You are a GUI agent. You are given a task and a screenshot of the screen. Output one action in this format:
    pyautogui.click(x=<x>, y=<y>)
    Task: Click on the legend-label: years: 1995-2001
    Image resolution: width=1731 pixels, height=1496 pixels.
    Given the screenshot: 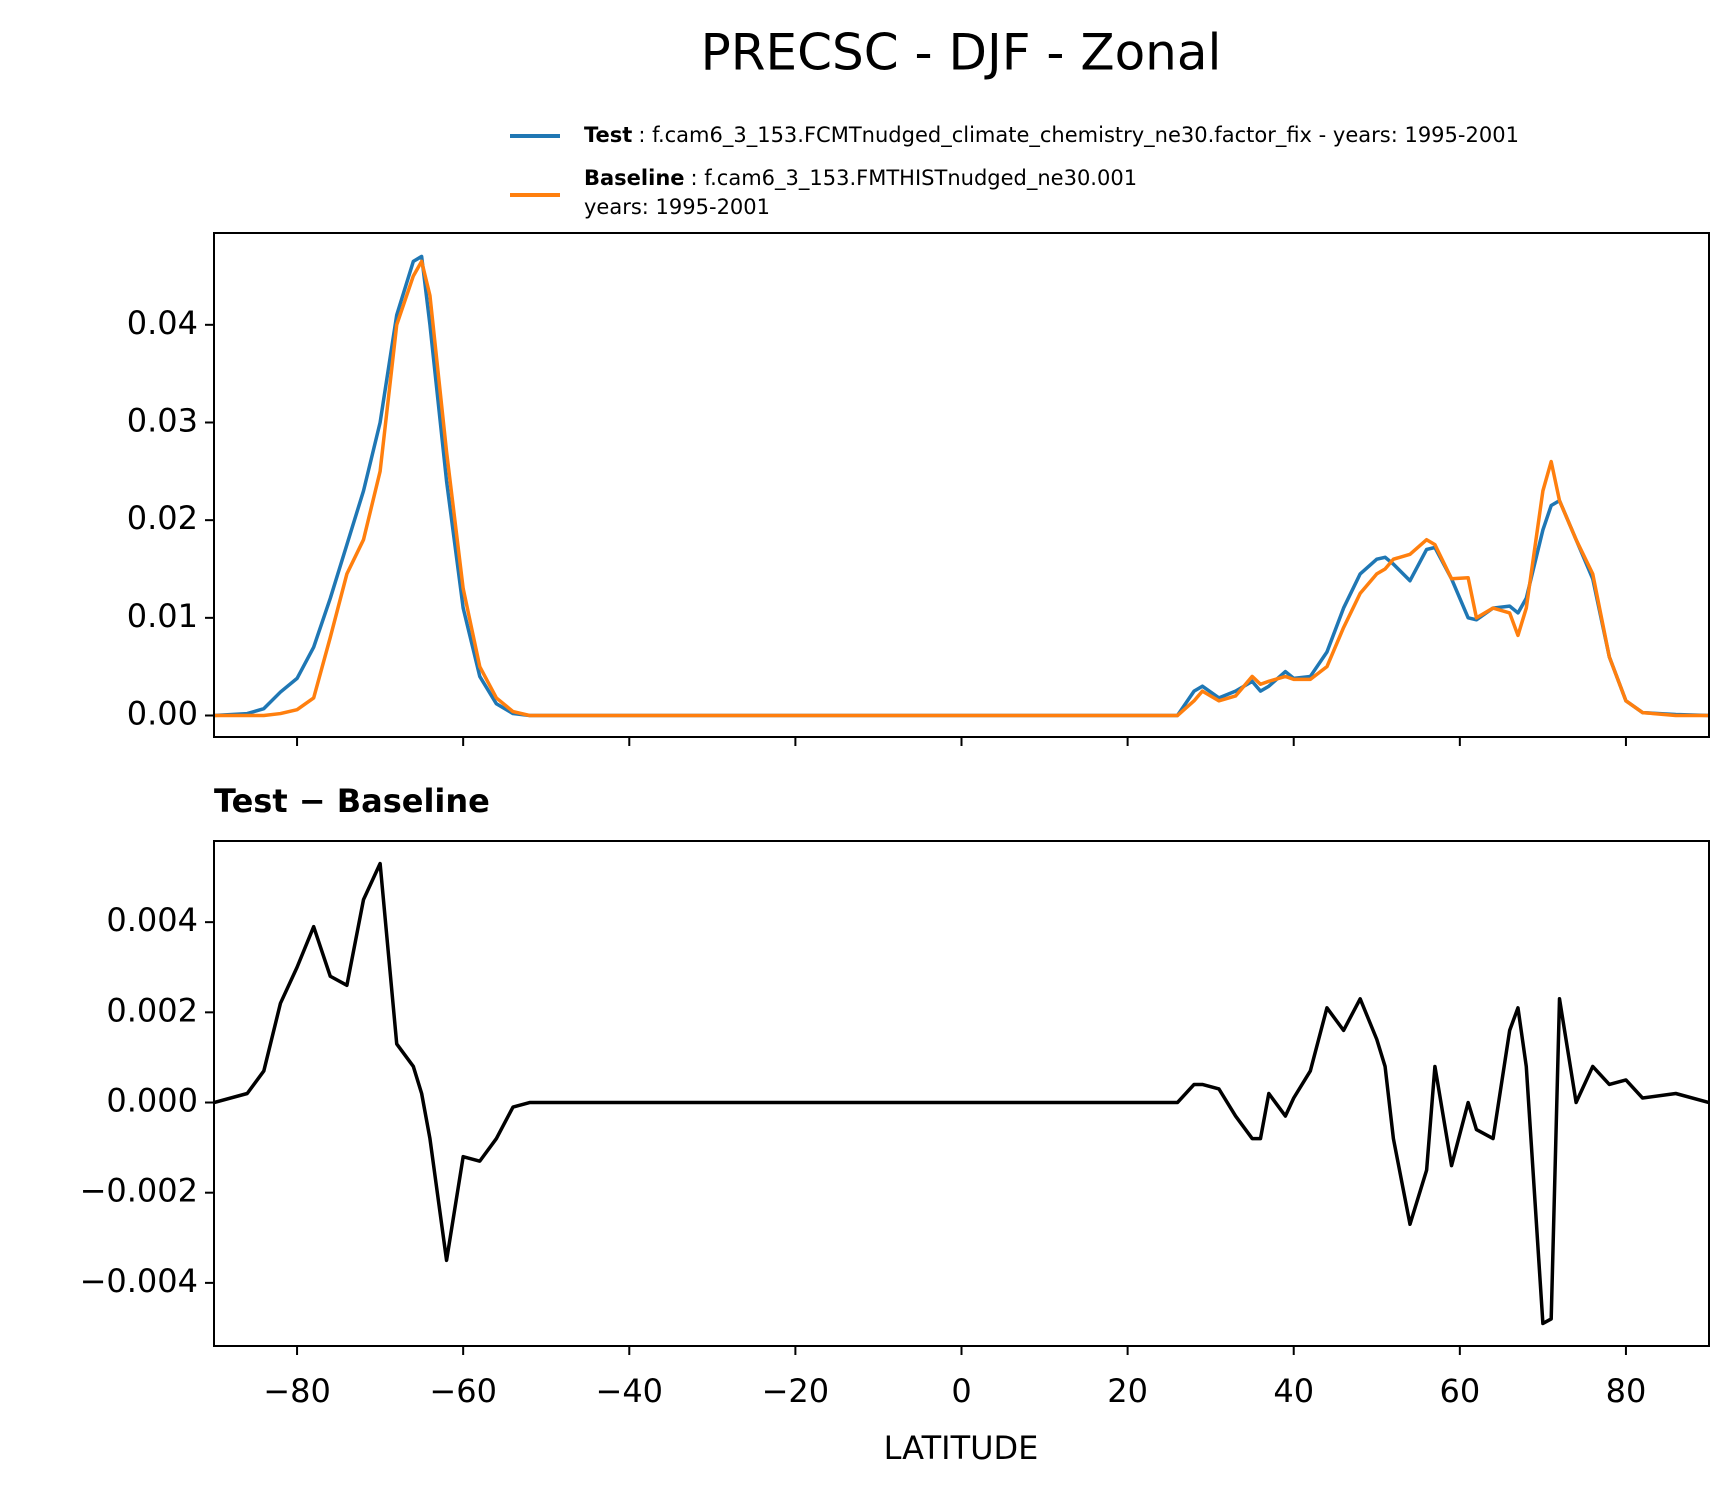 What is the action you would take?
    pyautogui.click(x=677, y=207)
    